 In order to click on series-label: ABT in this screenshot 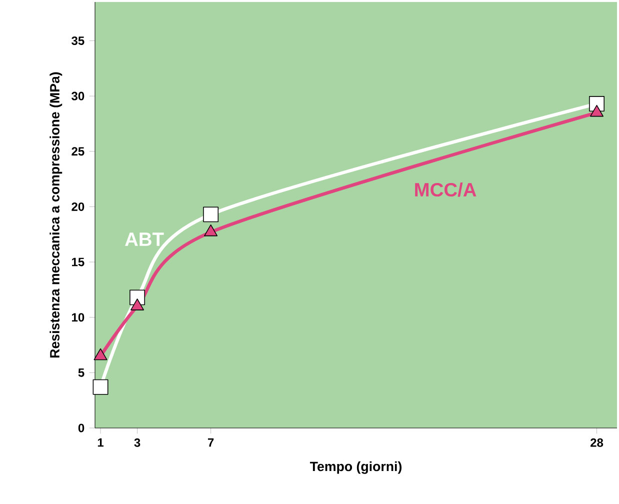, I will do `click(144, 239)`.